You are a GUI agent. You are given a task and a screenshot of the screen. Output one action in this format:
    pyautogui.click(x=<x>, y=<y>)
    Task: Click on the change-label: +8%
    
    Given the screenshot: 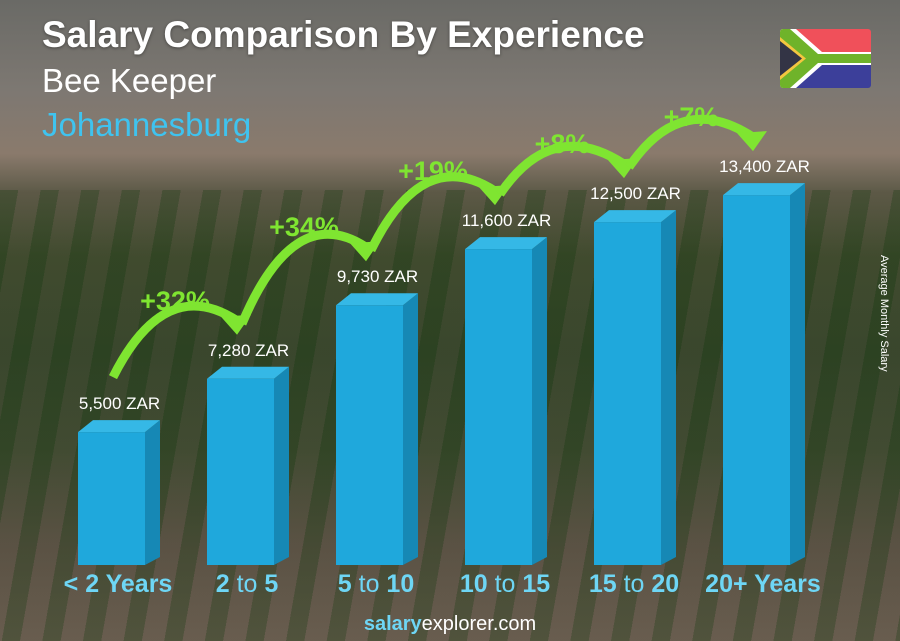 What is the action you would take?
    pyautogui.click(x=562, y=144)
    